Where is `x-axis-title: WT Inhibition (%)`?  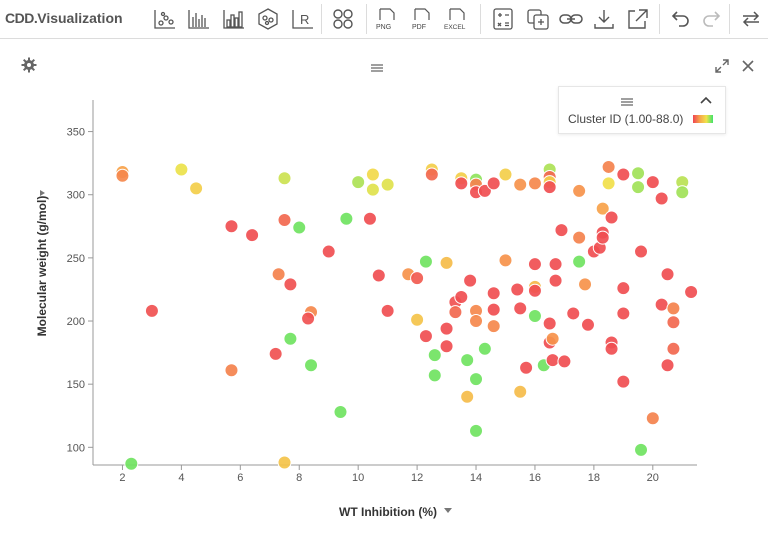
x-axis-title: WT Inhibition (%) is located at coordinates (388, 512).